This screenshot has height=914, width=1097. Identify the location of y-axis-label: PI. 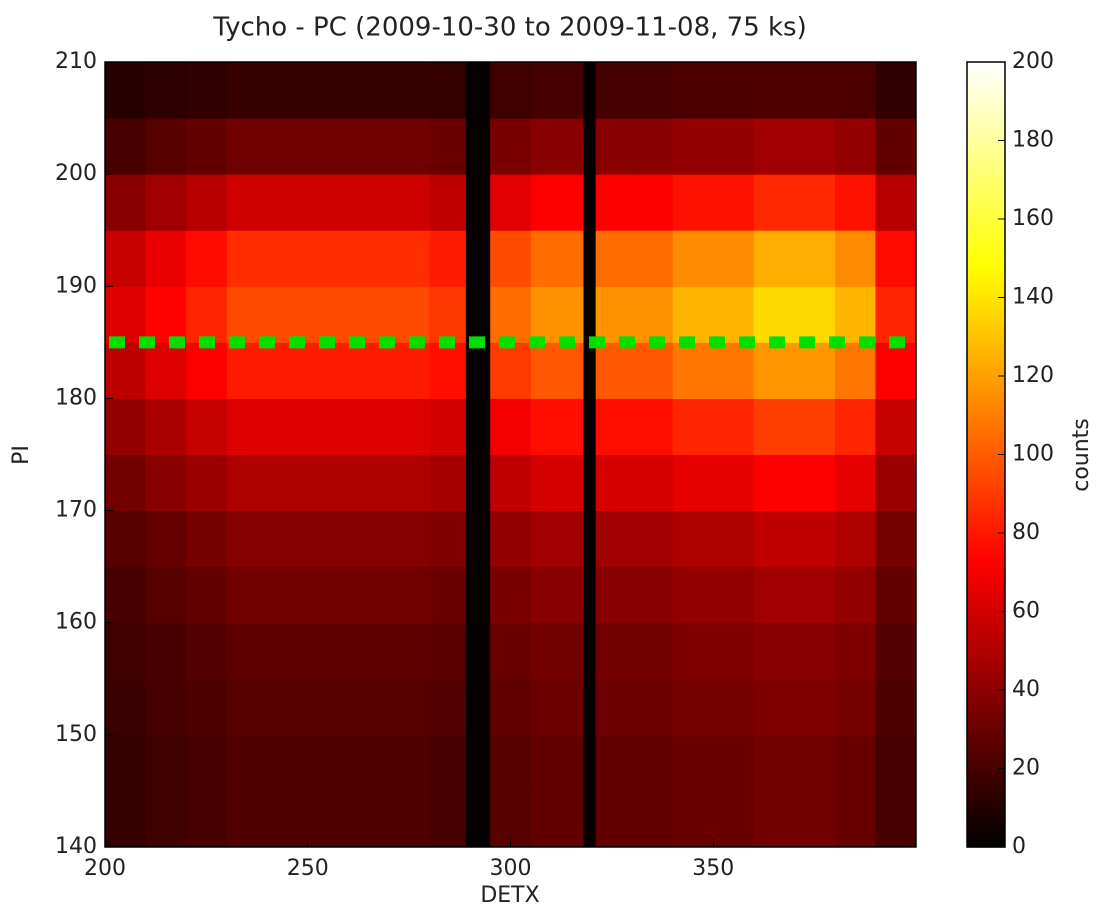
(21, 455).